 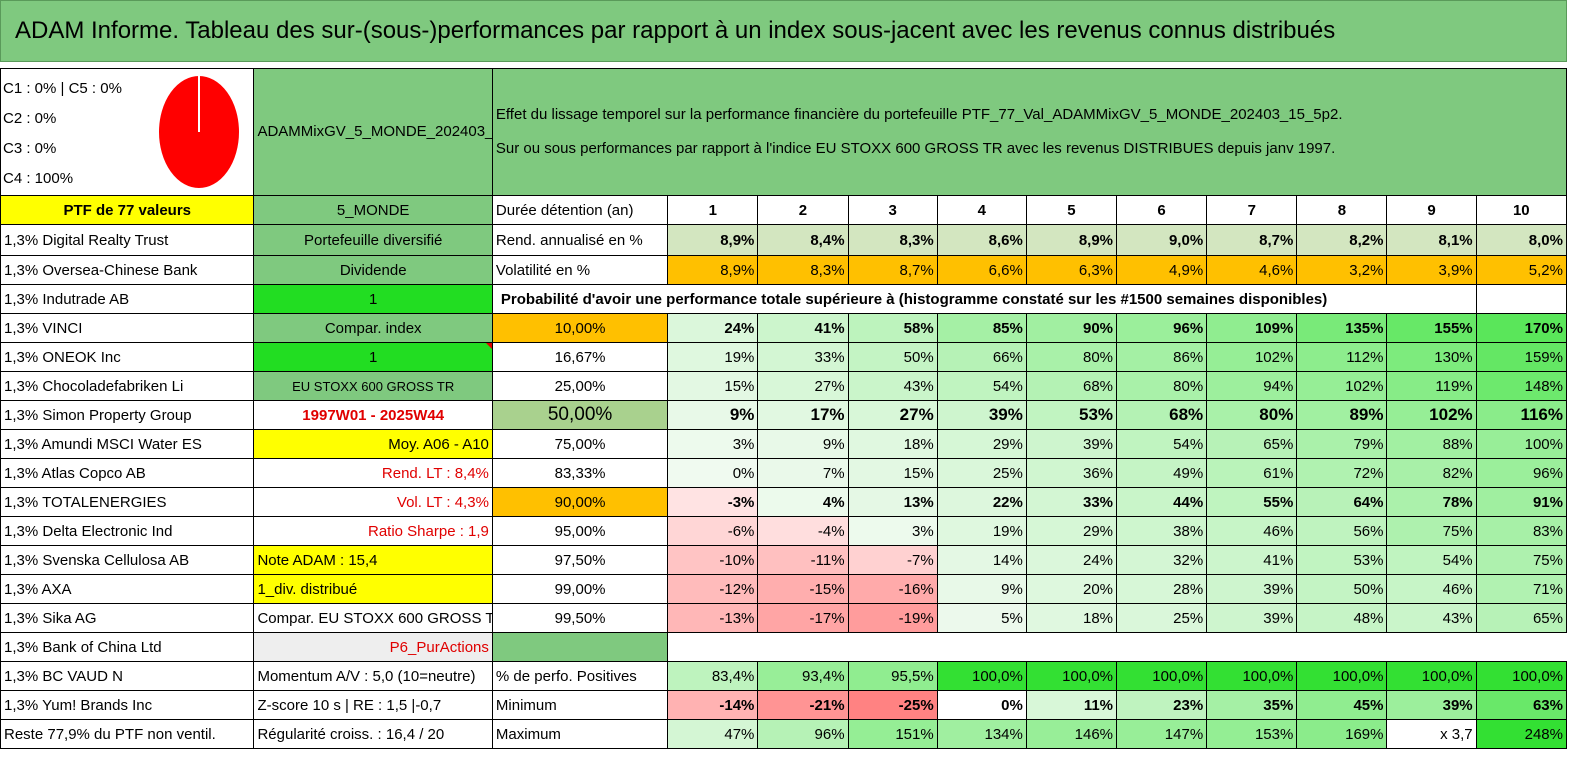 What do you see at coordinates (580, 328) in the screenshot?
I see `probability-threshold: 10,00%` at bounding box center [580, 328].